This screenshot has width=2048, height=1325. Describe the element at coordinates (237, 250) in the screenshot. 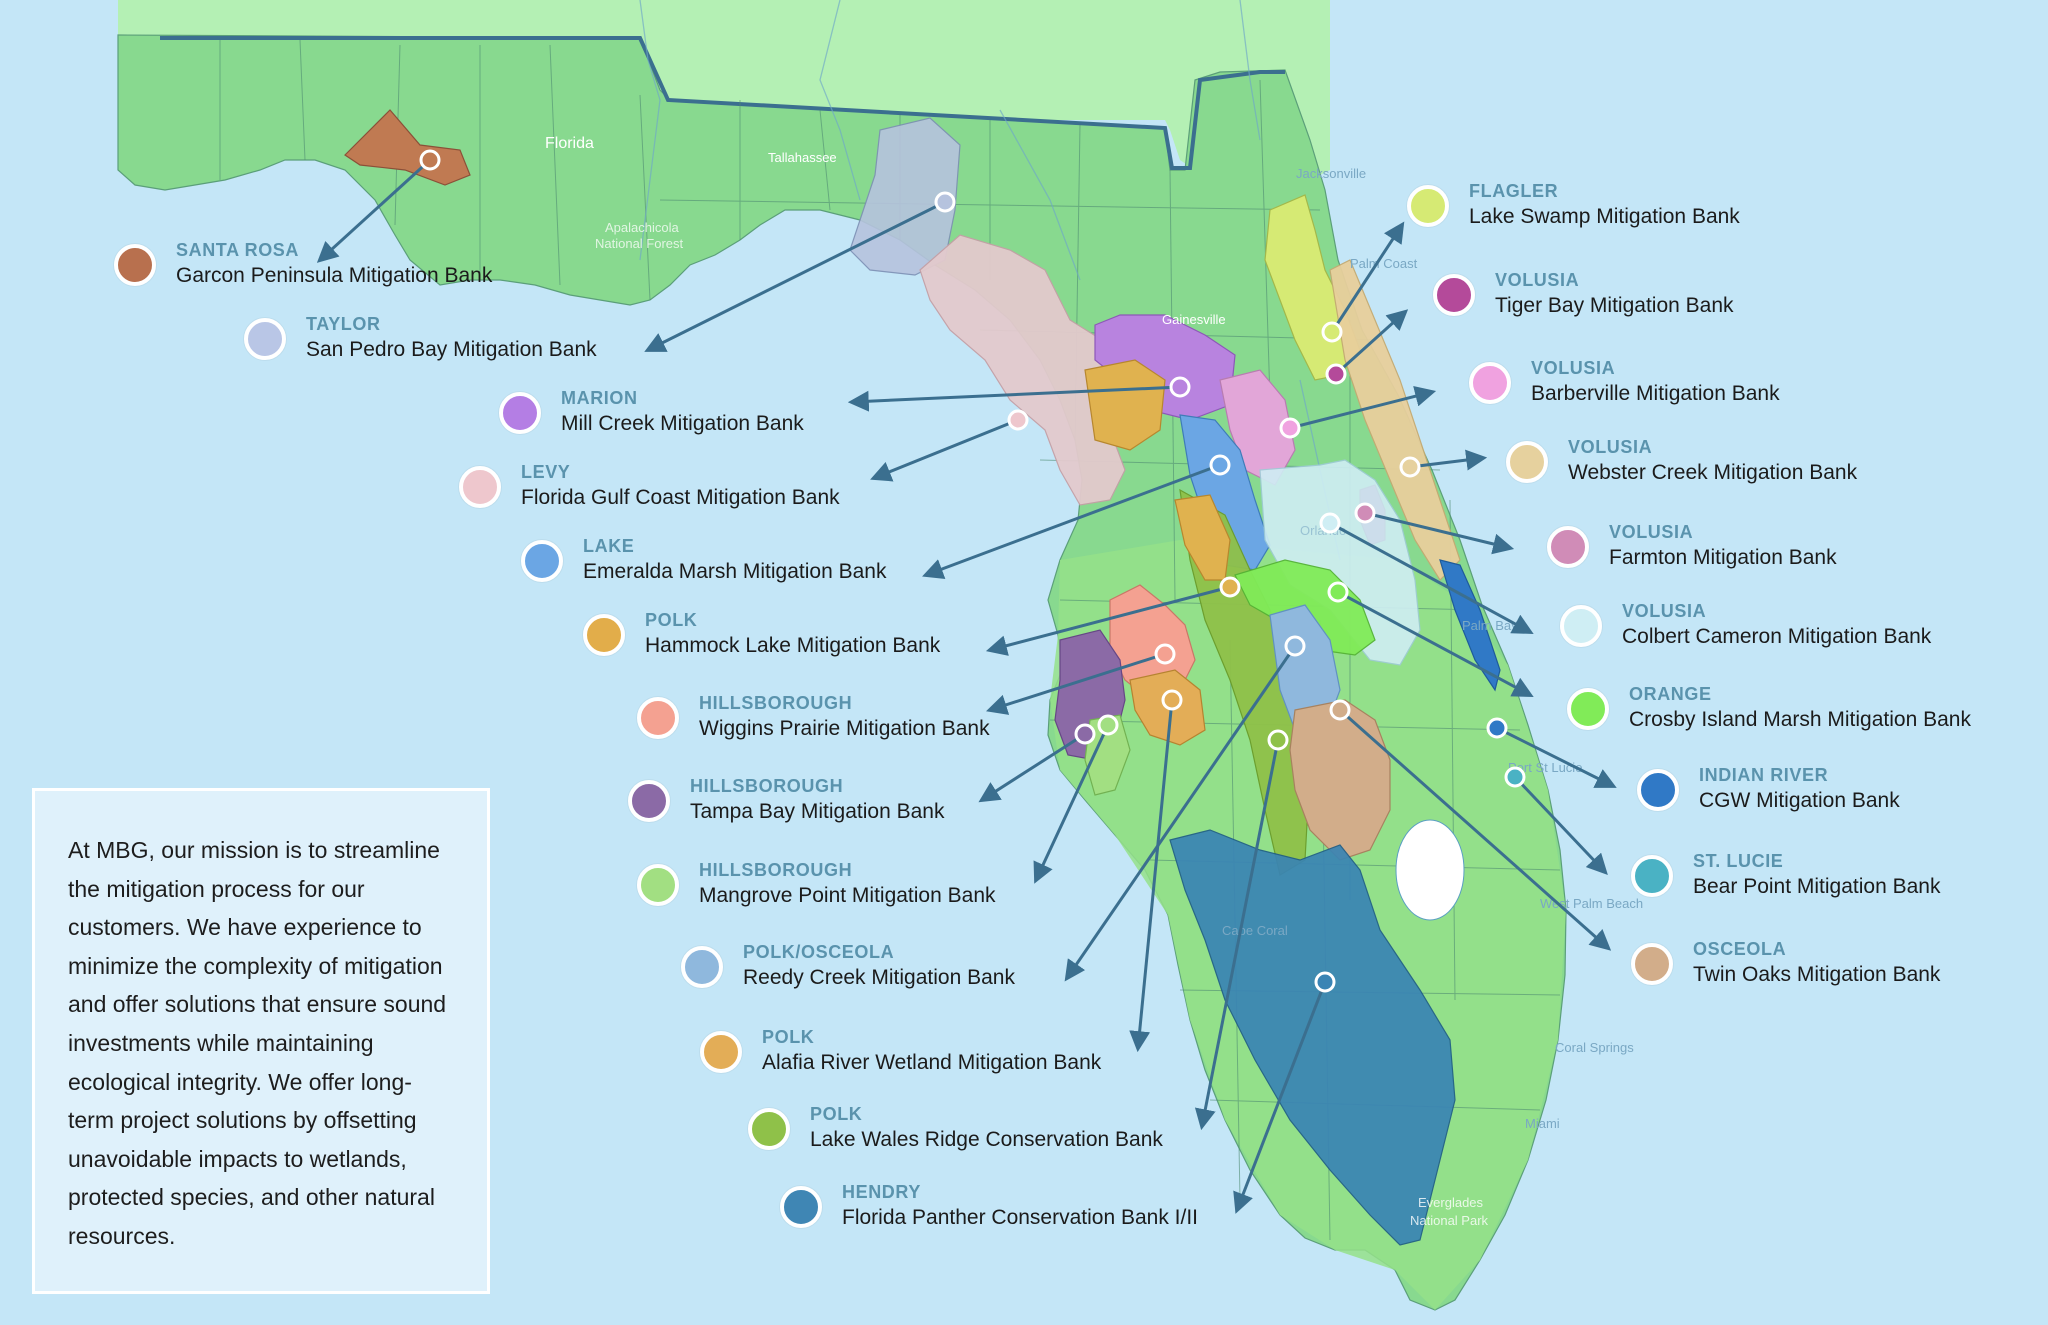

I see `legend-county: SANTA ROSA` at that location.